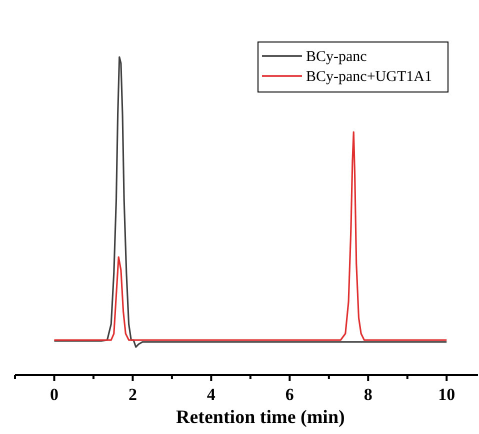 The width and height of the screenshot is (479, 434). I want to click on x-axis-title: Retention time (min), so click(260, 417).